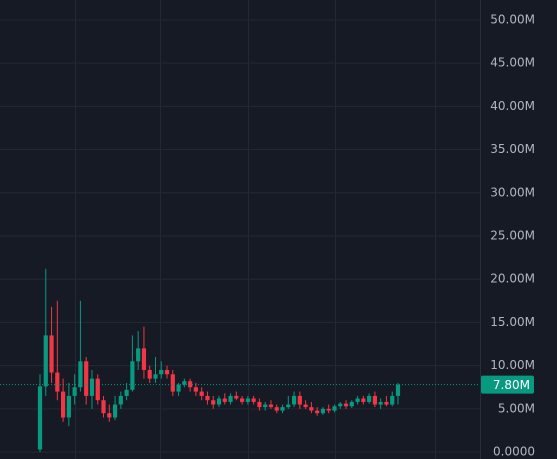 This screenshot has height=459, width=557. I want to click on y-tick-label: 5.00M, so click(516, 408).